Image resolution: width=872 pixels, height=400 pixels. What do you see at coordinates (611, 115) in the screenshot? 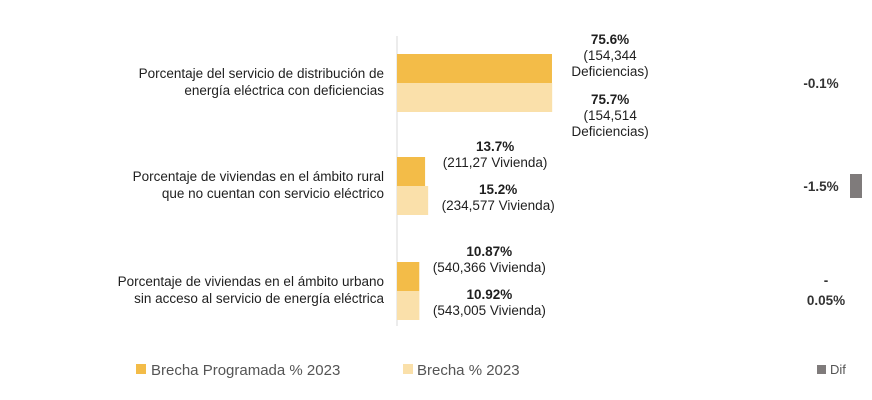
I see `value-note: (154,514` at bounding box center [611, 115].